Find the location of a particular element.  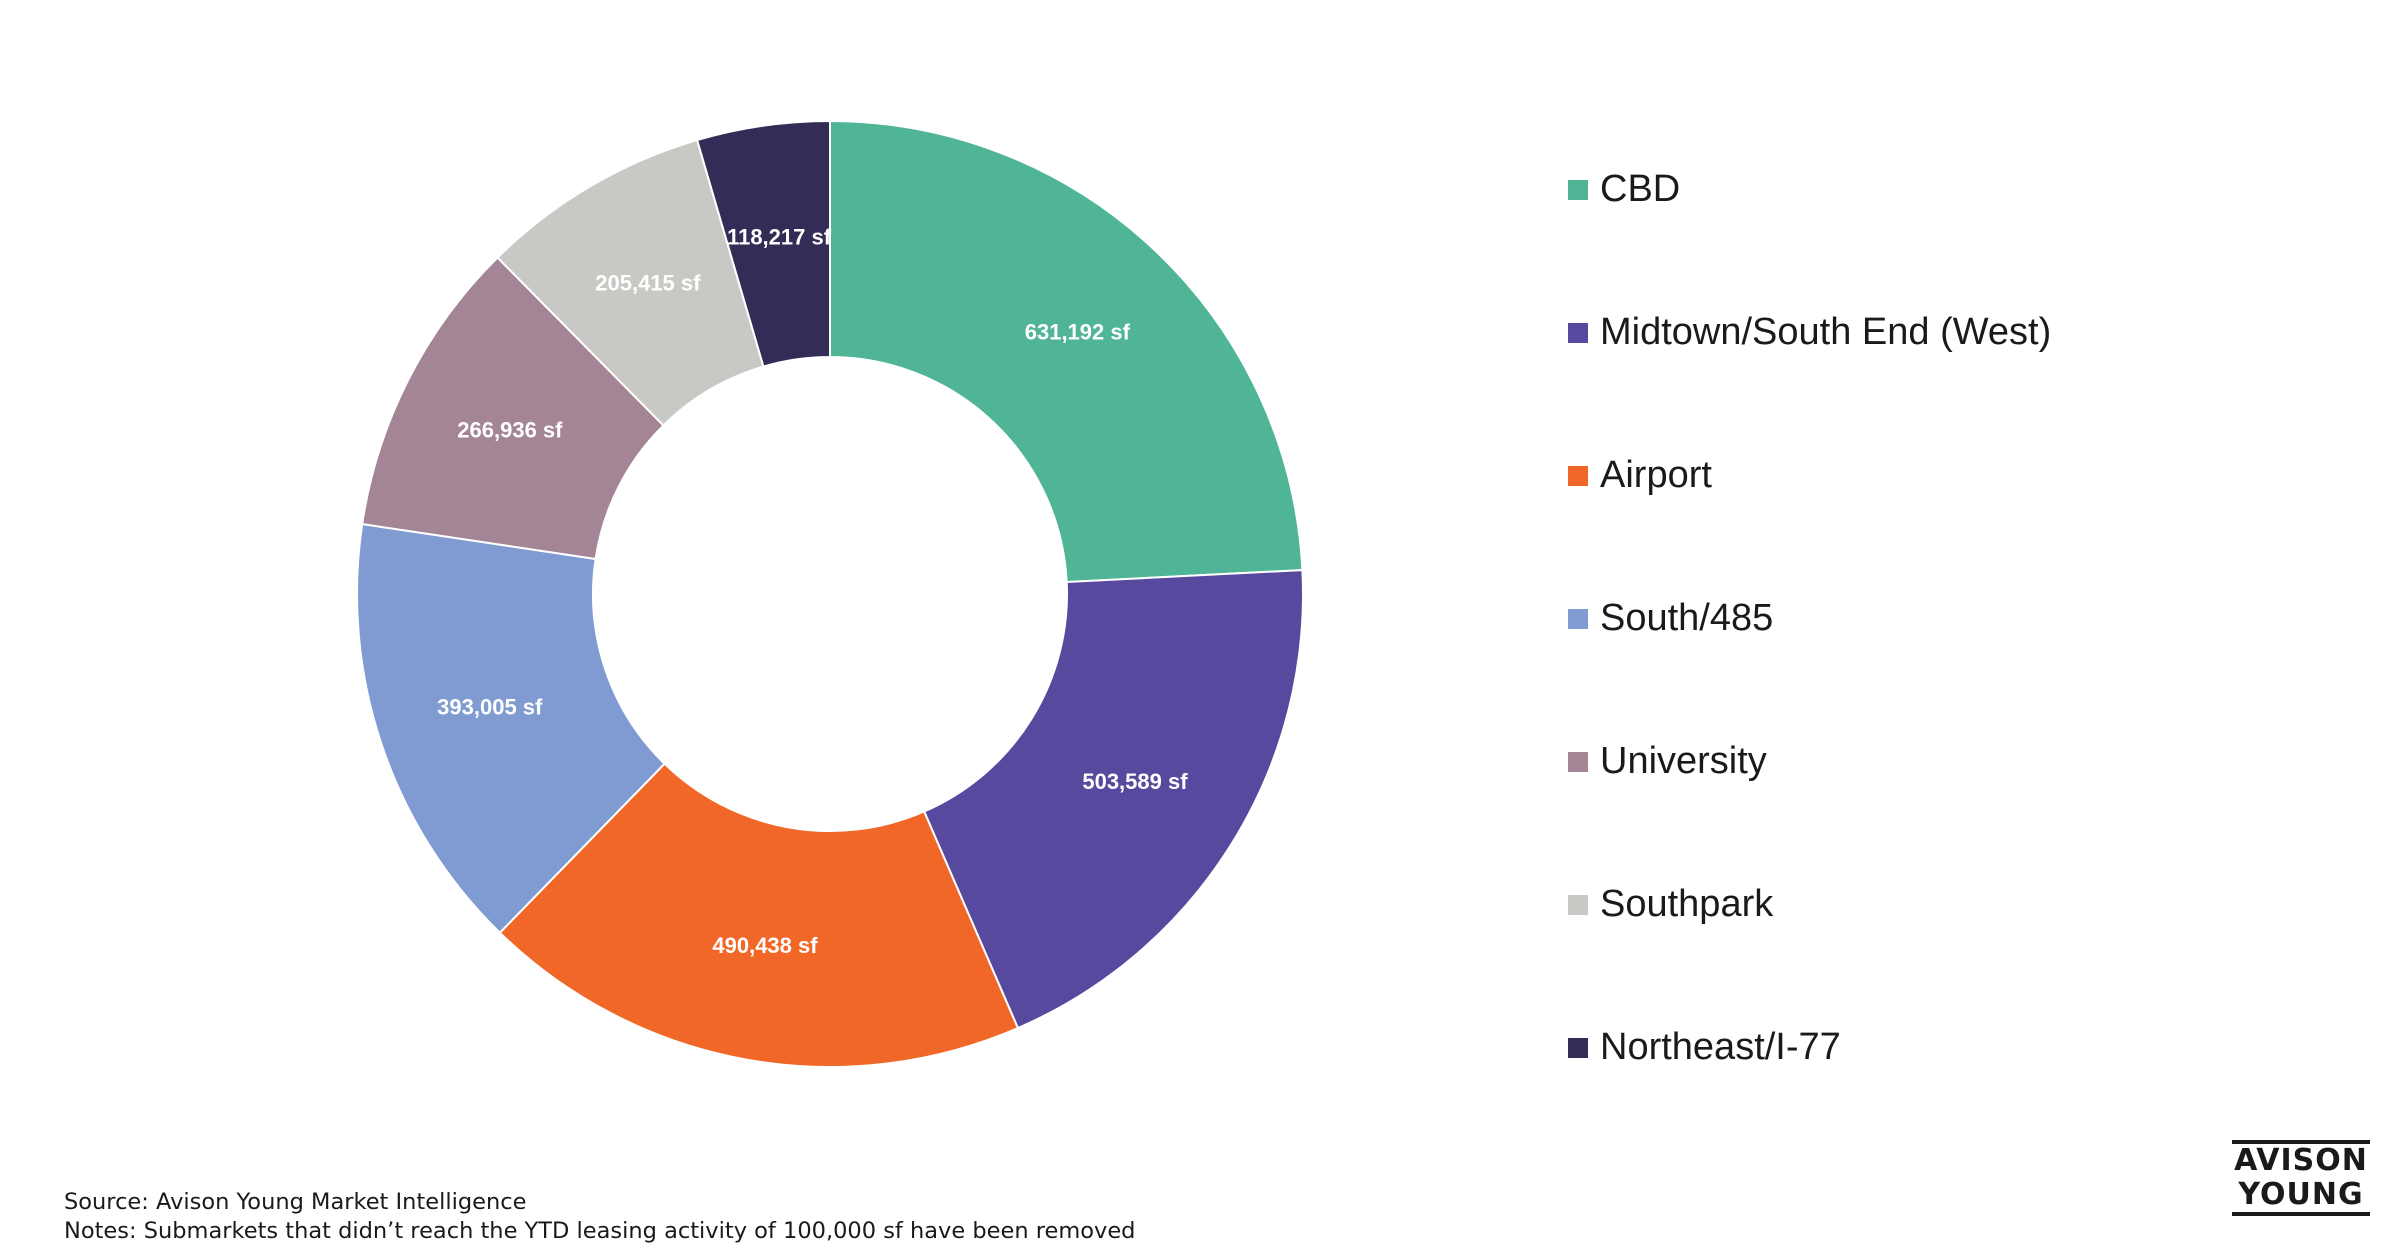

legend-label-3: South/485 is located at coordinates (1687, 618).